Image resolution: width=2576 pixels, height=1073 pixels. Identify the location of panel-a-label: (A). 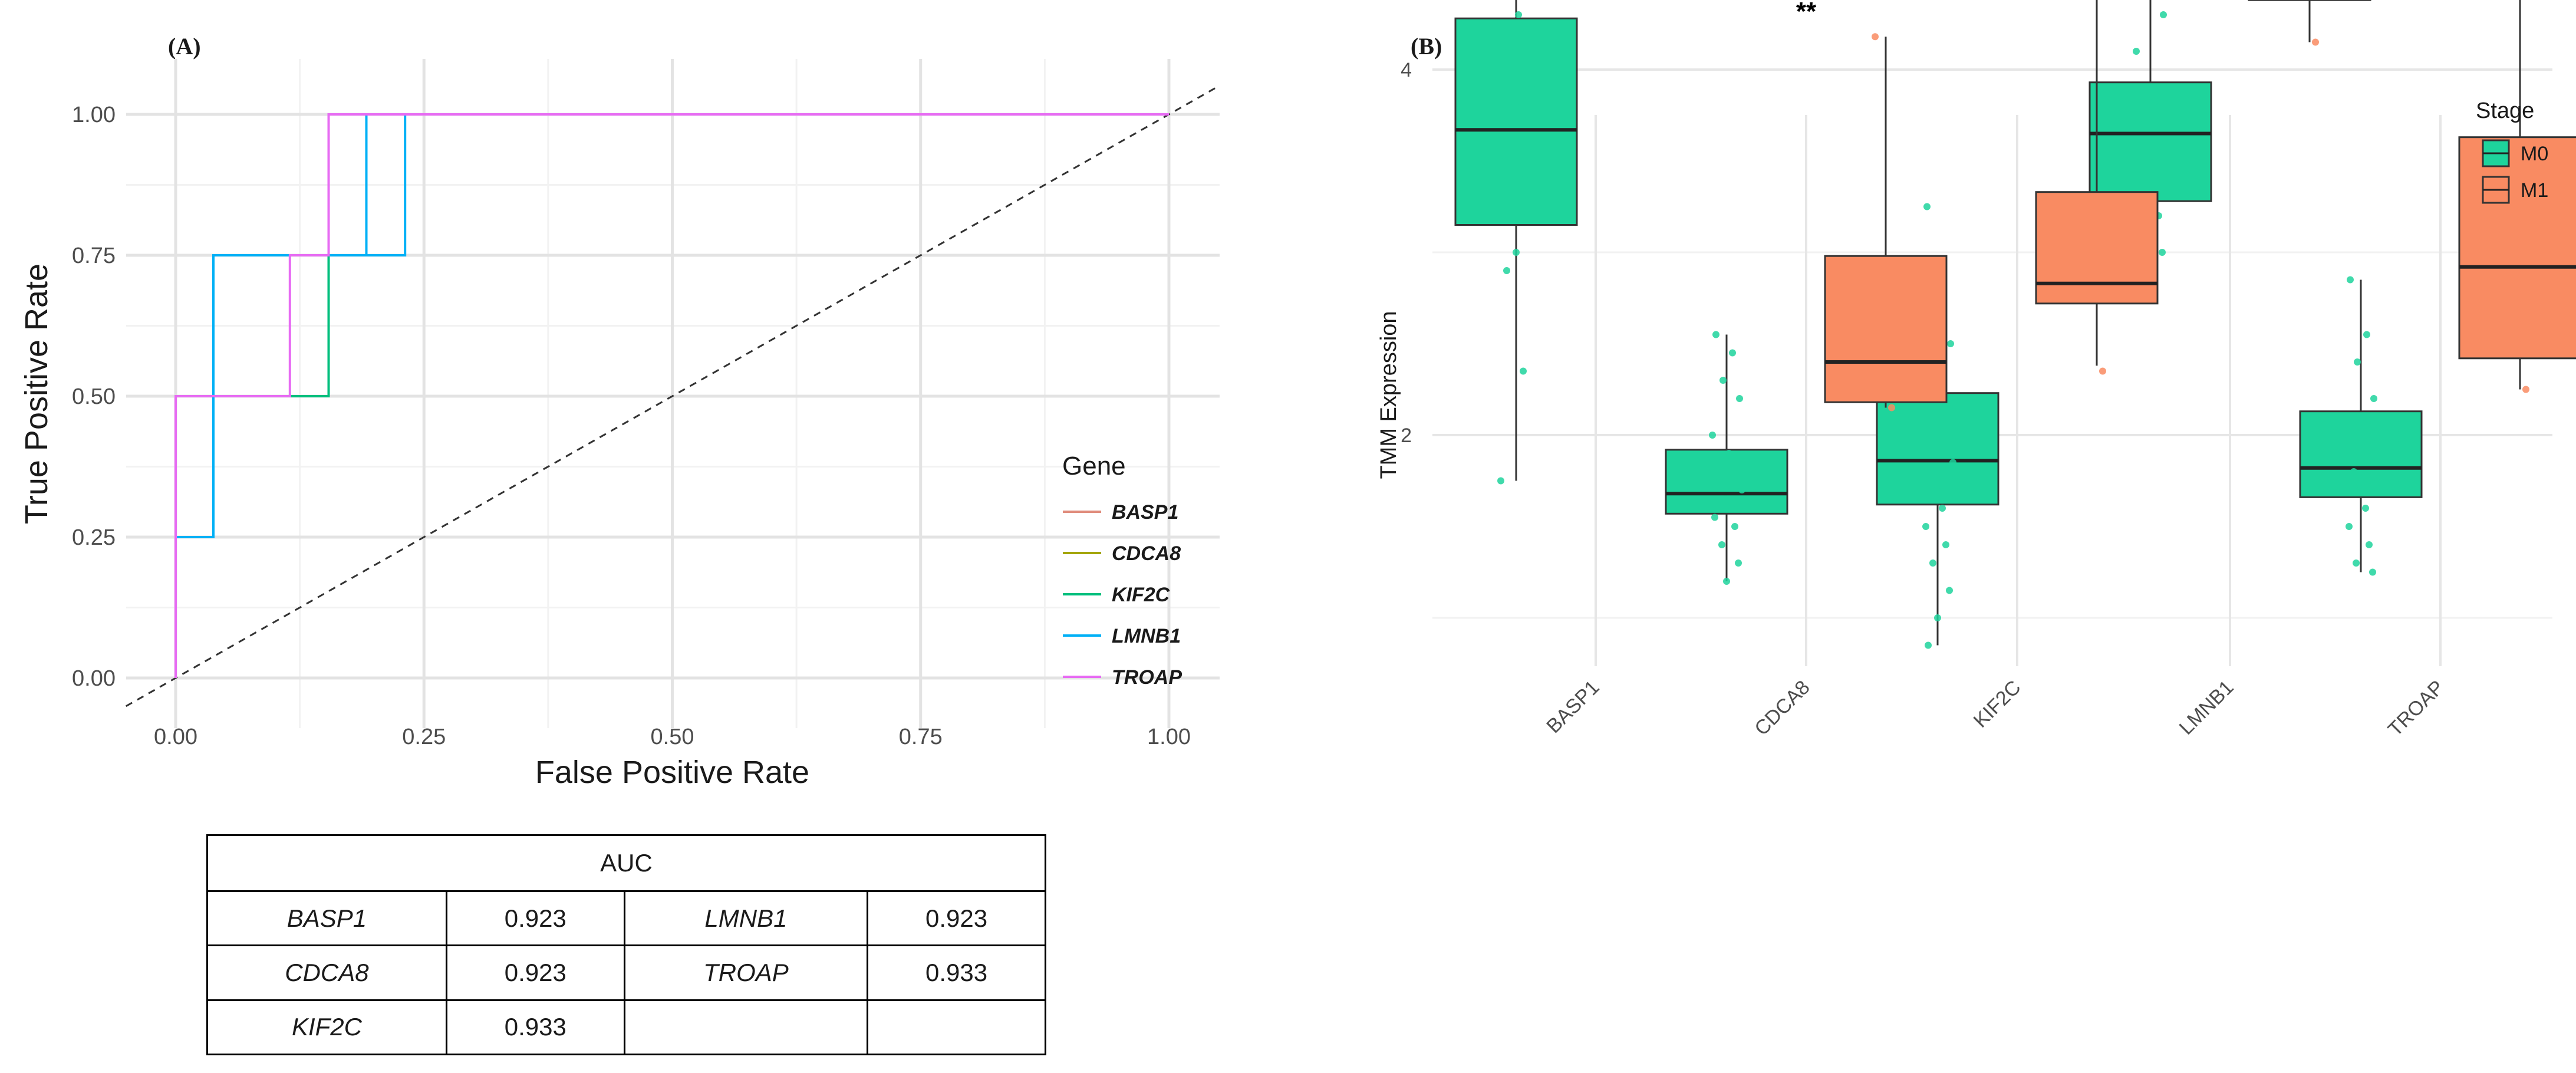
(184, 46).